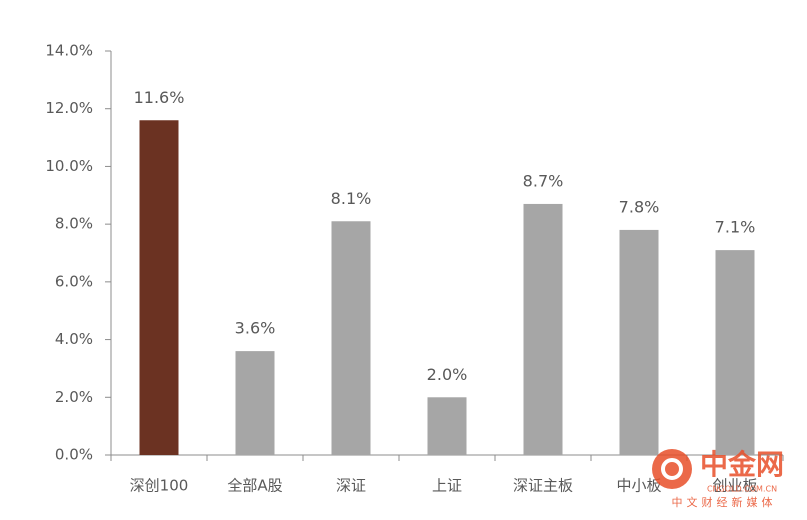 This screenshot has height=520, width=807. Describe the element at coordinates (254, 486) in the screenshot. I see `x-tick-label: 全部A股` at that location.